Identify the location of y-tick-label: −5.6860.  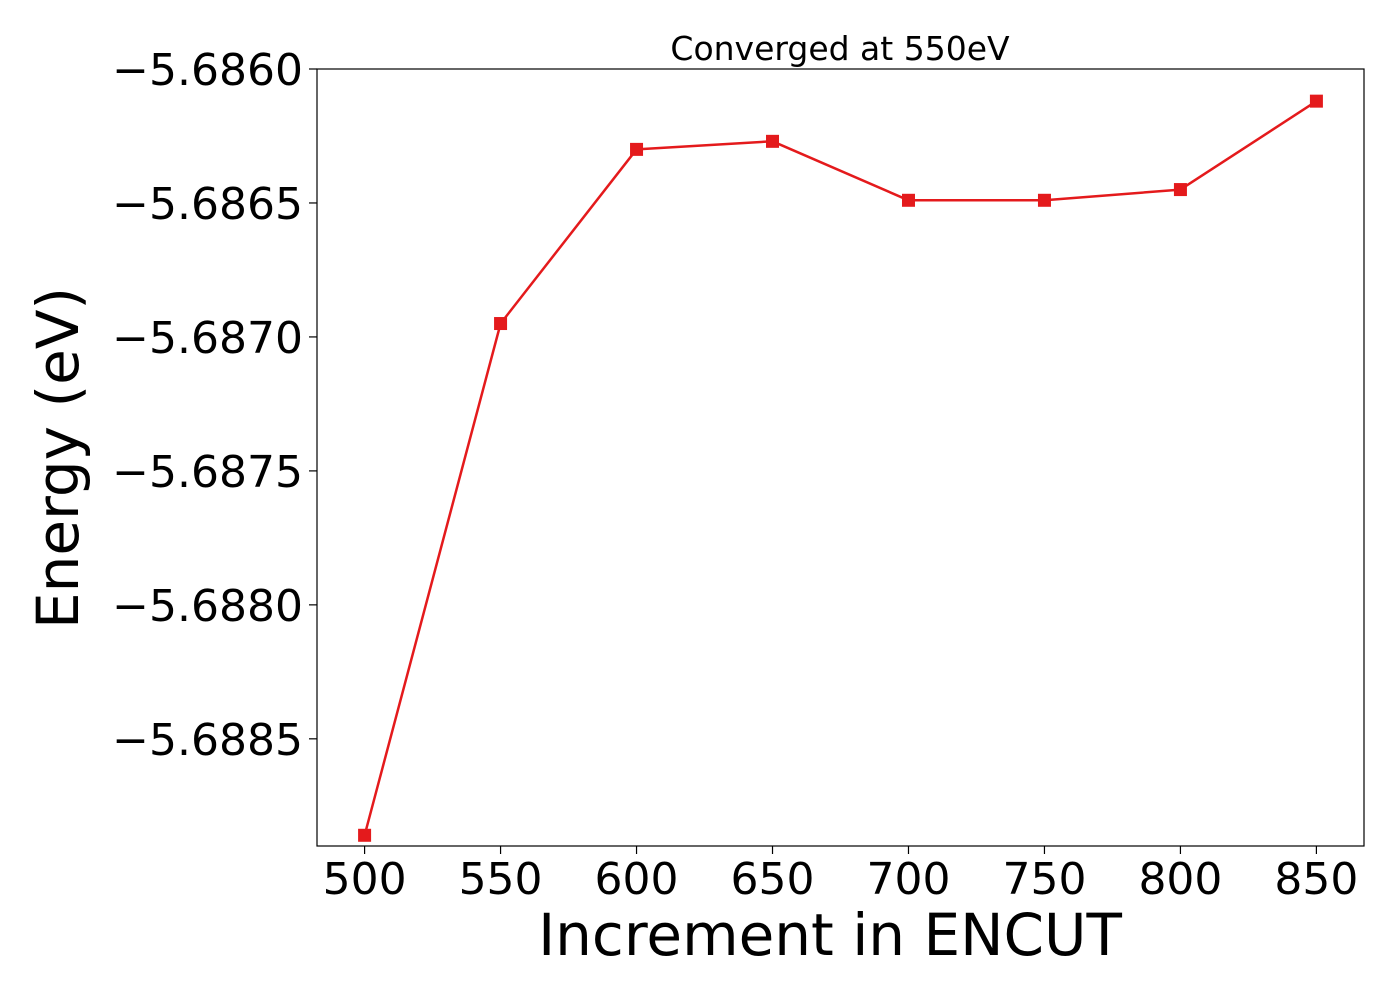
(207, 70).